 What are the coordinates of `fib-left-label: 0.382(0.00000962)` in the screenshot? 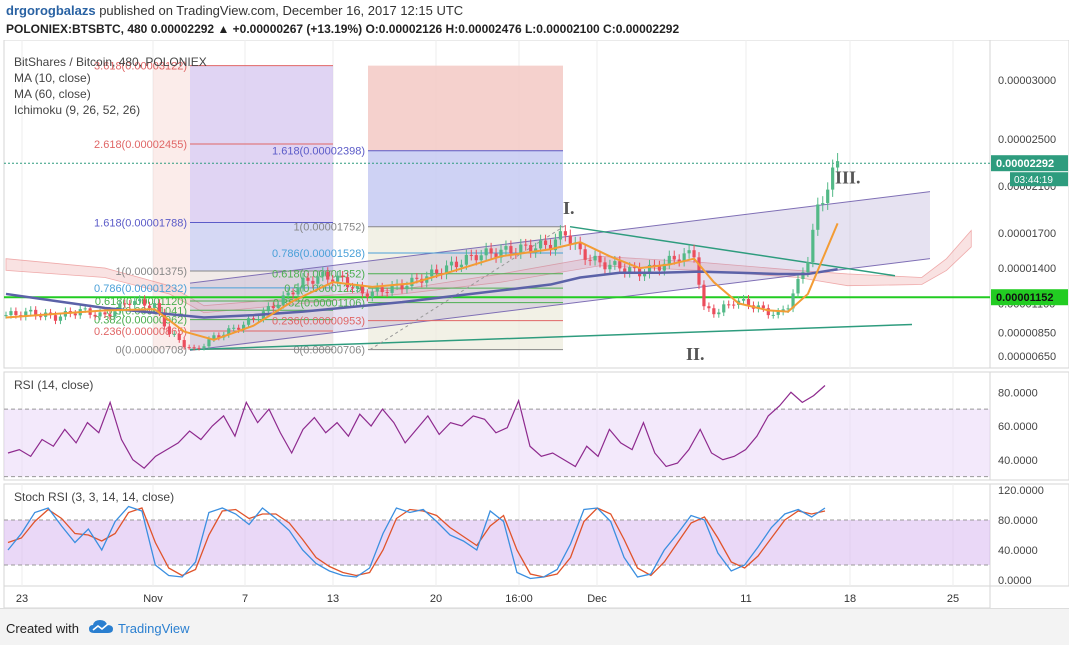 It's located at (140, 321).